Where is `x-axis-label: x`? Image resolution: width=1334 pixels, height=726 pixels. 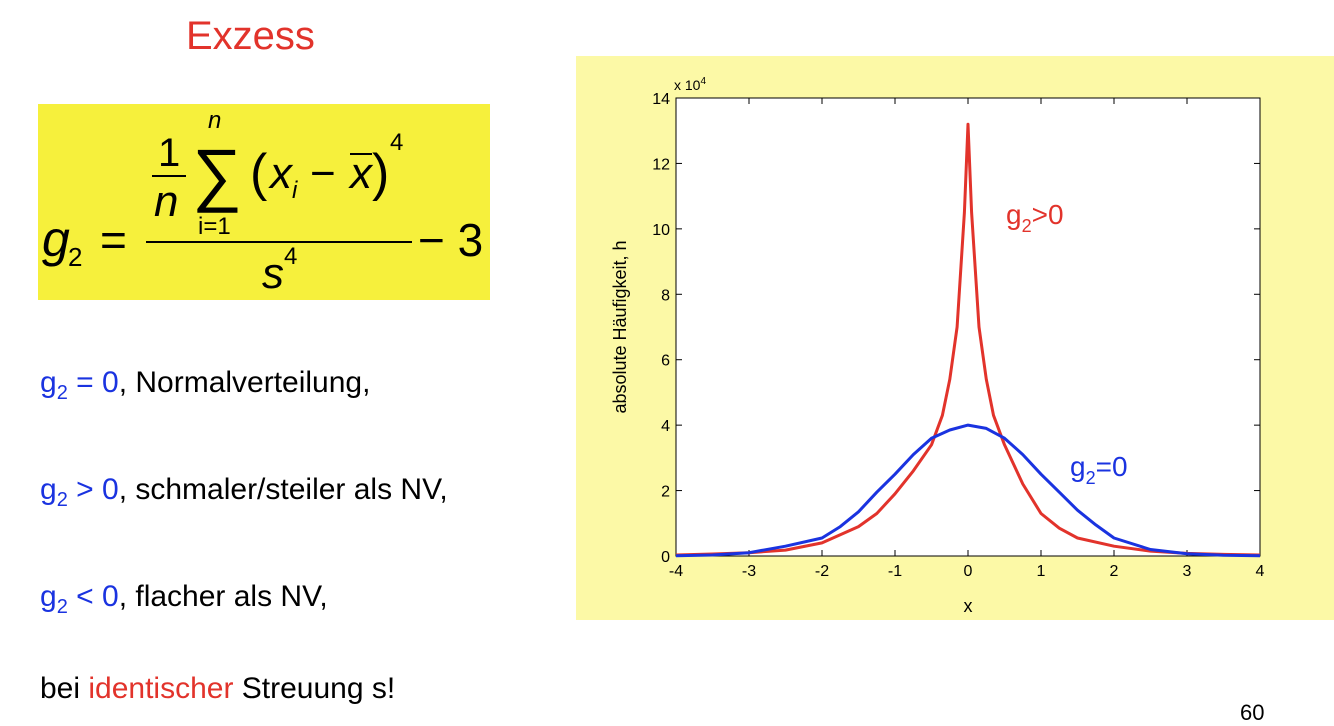
x-axis-label: x is located at coordinates (968, 606).